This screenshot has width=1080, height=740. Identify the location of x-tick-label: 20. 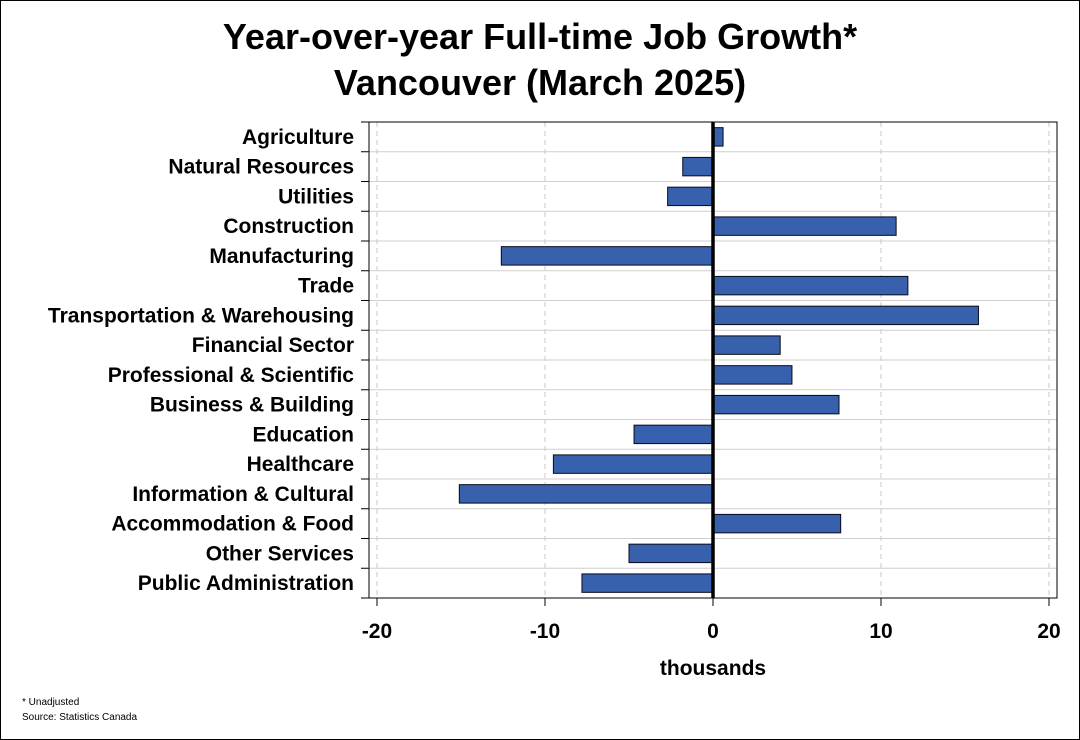
(1048, 631).